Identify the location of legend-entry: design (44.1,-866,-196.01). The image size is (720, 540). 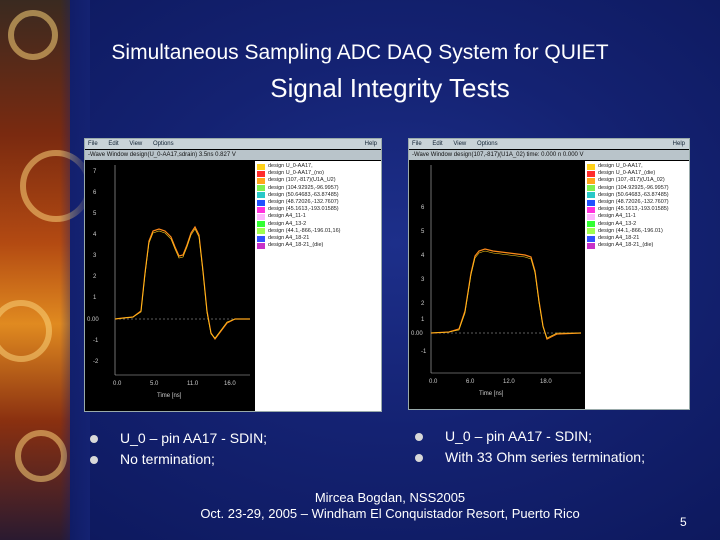
(637, 231).